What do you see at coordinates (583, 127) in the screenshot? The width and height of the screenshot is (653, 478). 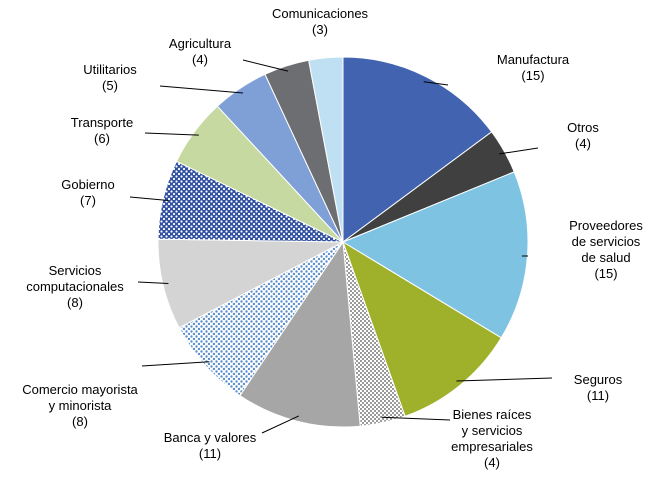 I see `category-label: Otros` at bounding box center [583, 127].